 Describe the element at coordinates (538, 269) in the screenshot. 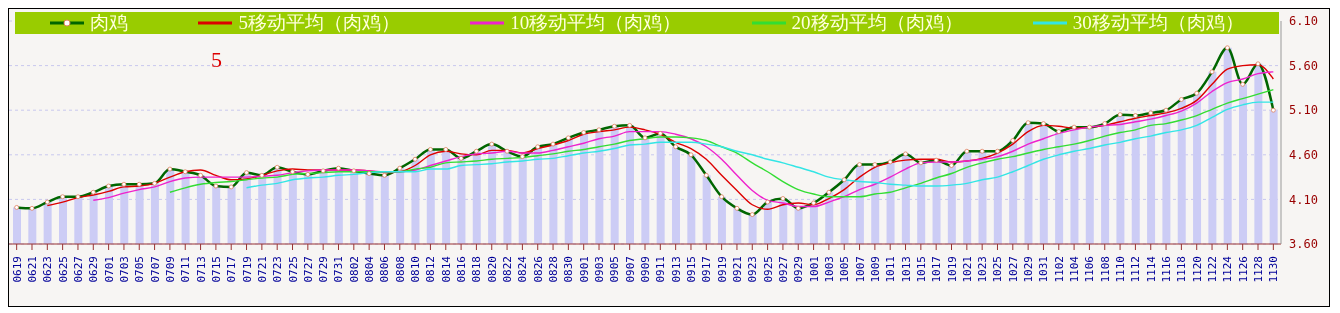

I see `x-tick-label: 0826` at that location.